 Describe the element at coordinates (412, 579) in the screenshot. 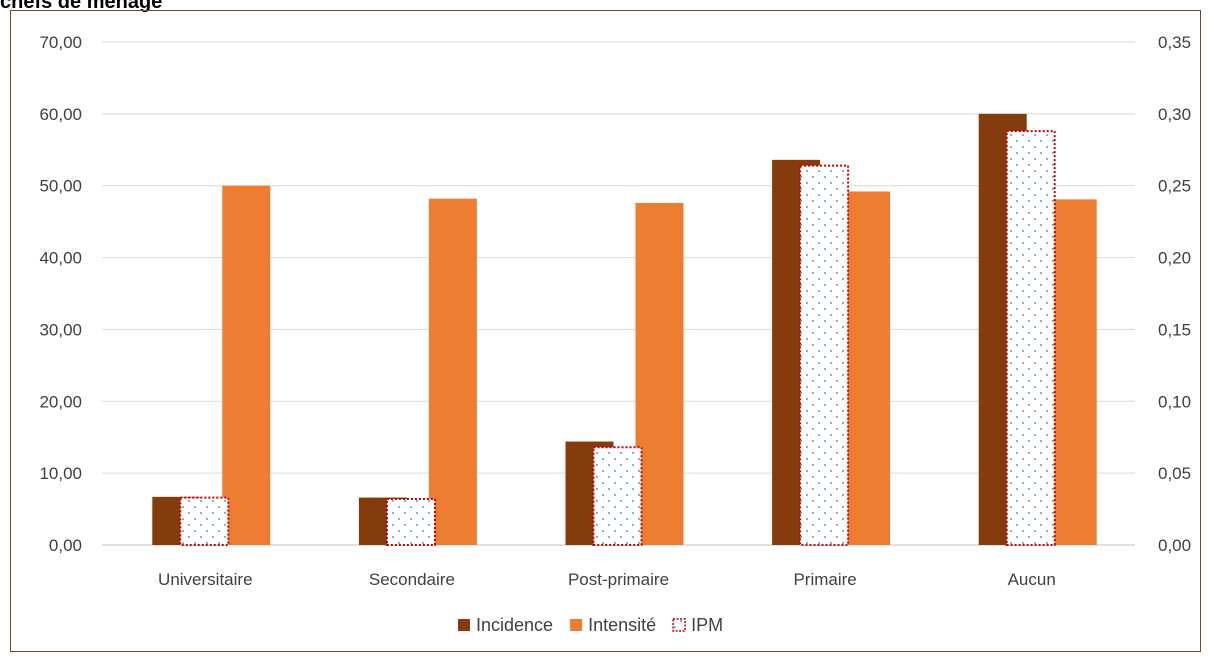

I see `x-tick-label: Secondaire` at that location.